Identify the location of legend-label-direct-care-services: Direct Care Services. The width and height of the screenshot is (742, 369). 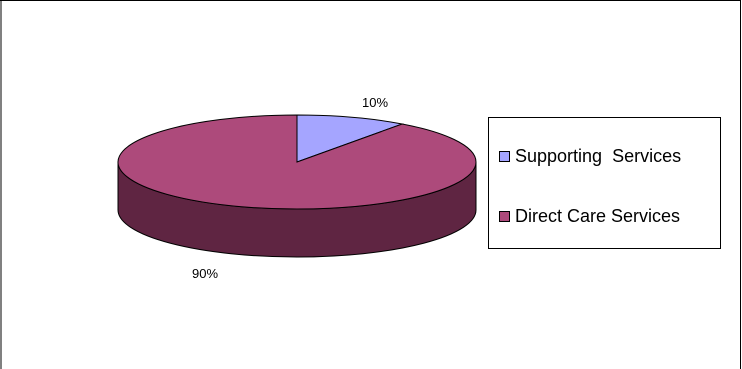
(598, 216).